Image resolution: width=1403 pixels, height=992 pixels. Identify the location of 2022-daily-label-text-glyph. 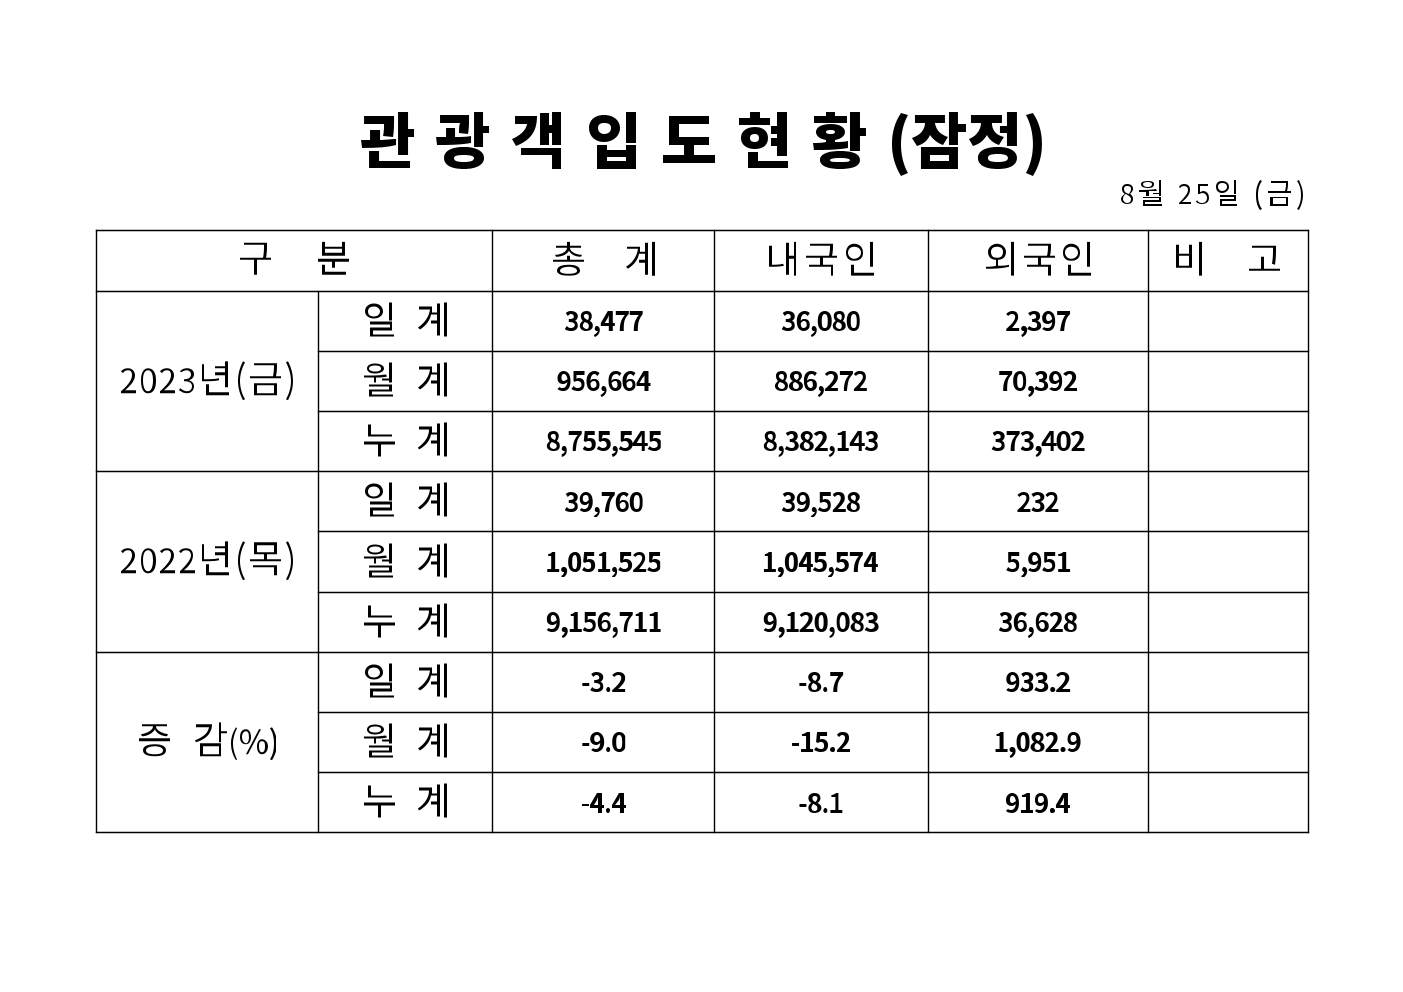
(405, 499).